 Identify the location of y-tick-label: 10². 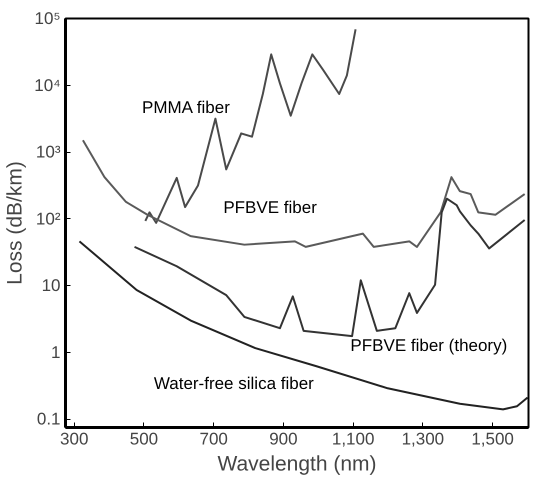
(48, 218).